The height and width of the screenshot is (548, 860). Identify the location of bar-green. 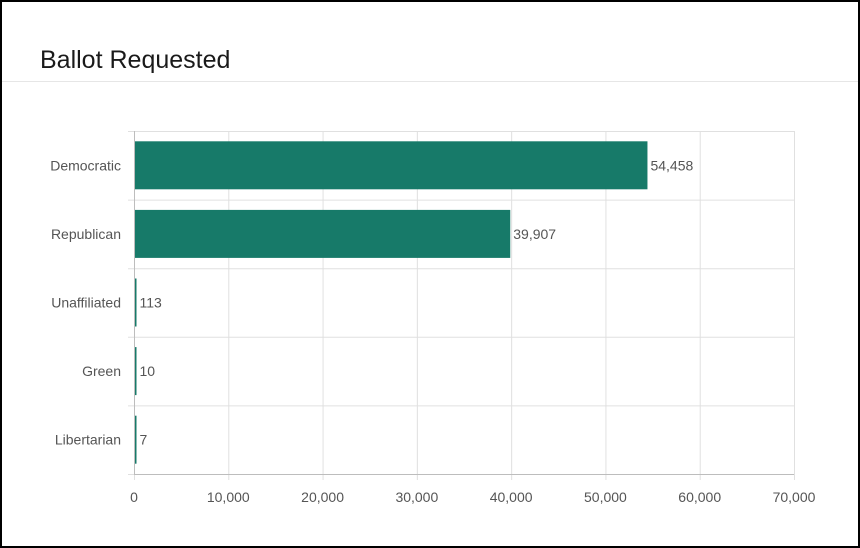
(136, 371).